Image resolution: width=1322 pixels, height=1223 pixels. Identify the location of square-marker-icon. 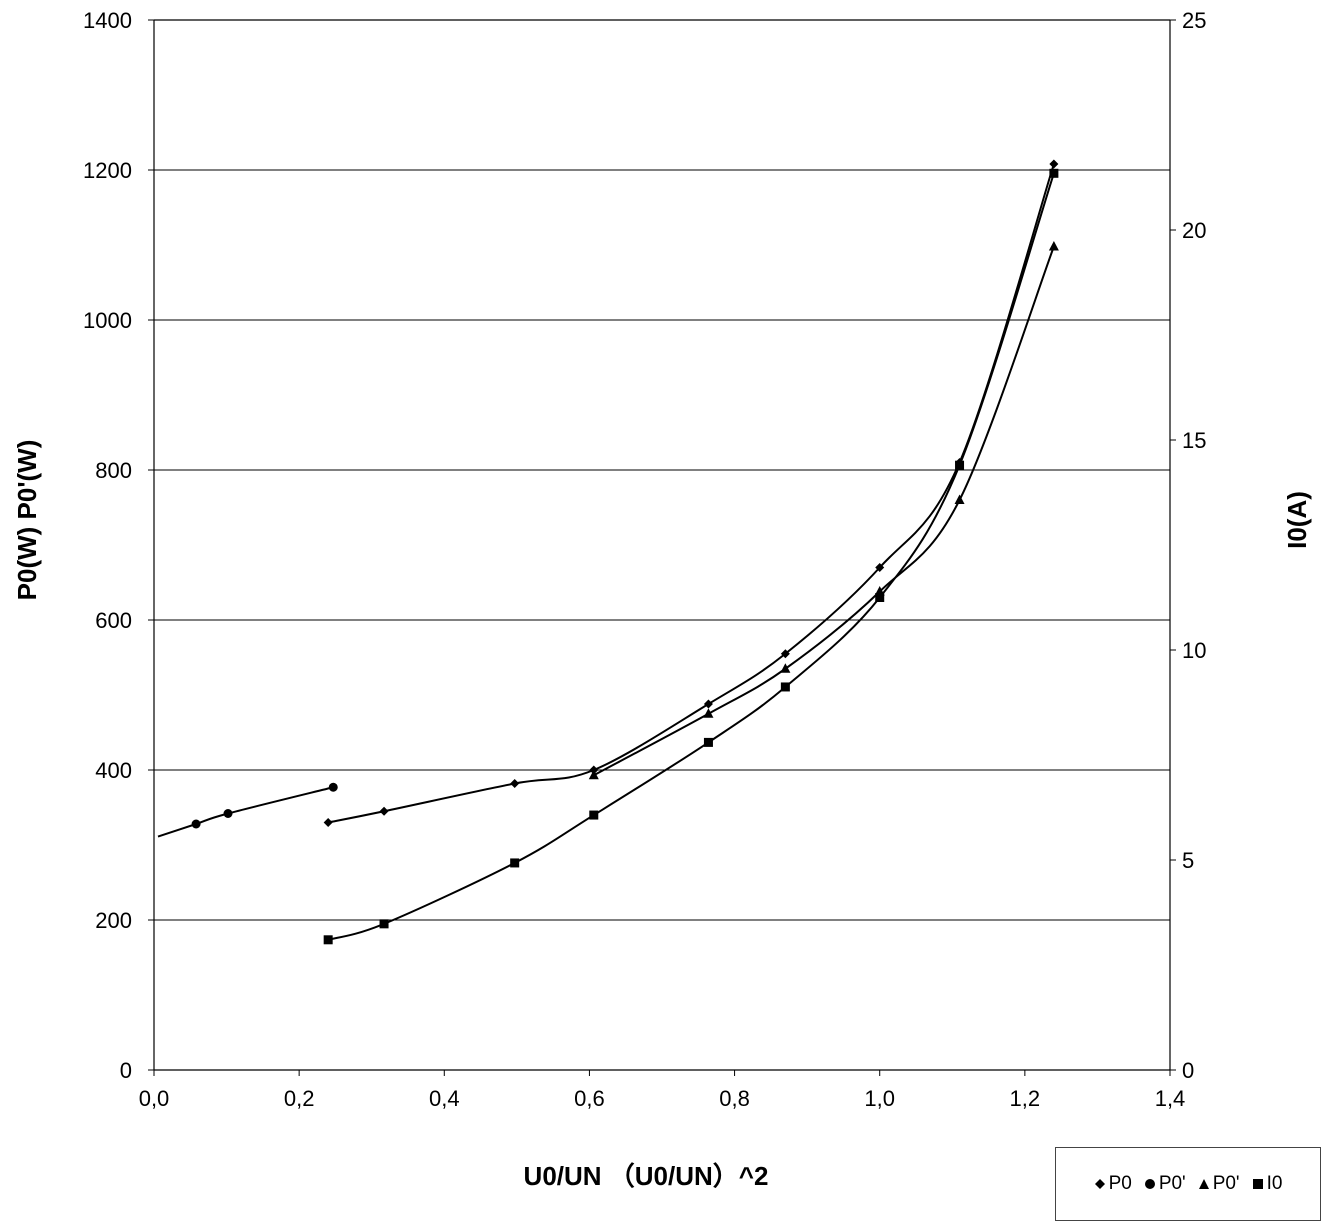
(1257, 1184).